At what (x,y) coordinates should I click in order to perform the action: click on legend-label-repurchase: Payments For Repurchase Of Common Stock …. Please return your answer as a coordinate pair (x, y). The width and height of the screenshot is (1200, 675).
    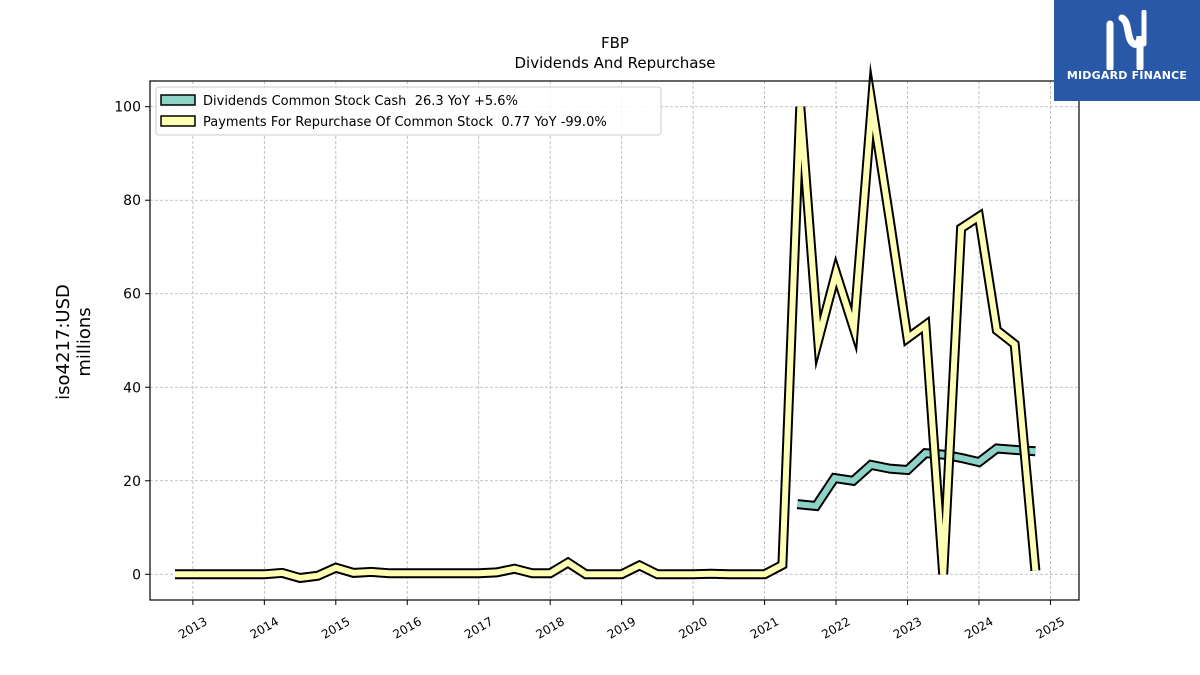
    Looking at the image, I should click on (405, 122).